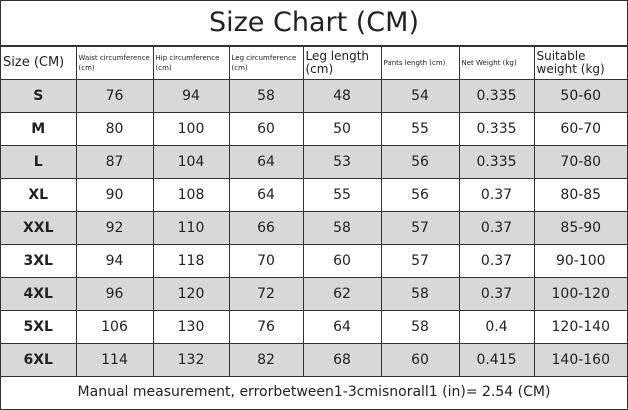 This screenshot has width=628, height=410. What do you see at coordinates (114, 162) in the screenshot?
I see `value-cell: 87` at bounding box center [114, 162].